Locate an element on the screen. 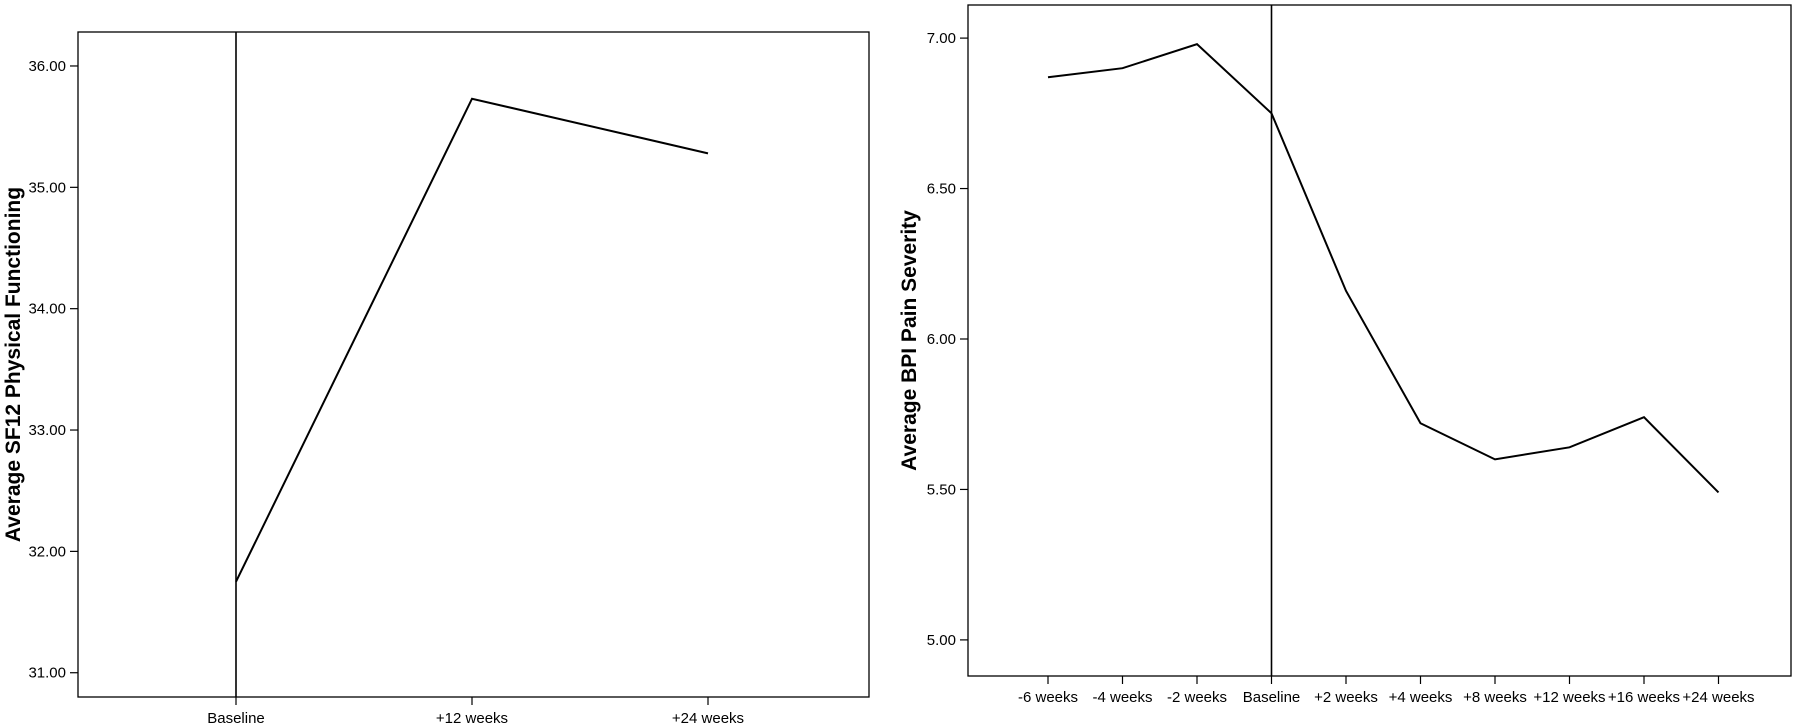 The height and width of the screenshot is (727, 1800). y-tick-label: 6.00 is located at coordinates (941, 339).